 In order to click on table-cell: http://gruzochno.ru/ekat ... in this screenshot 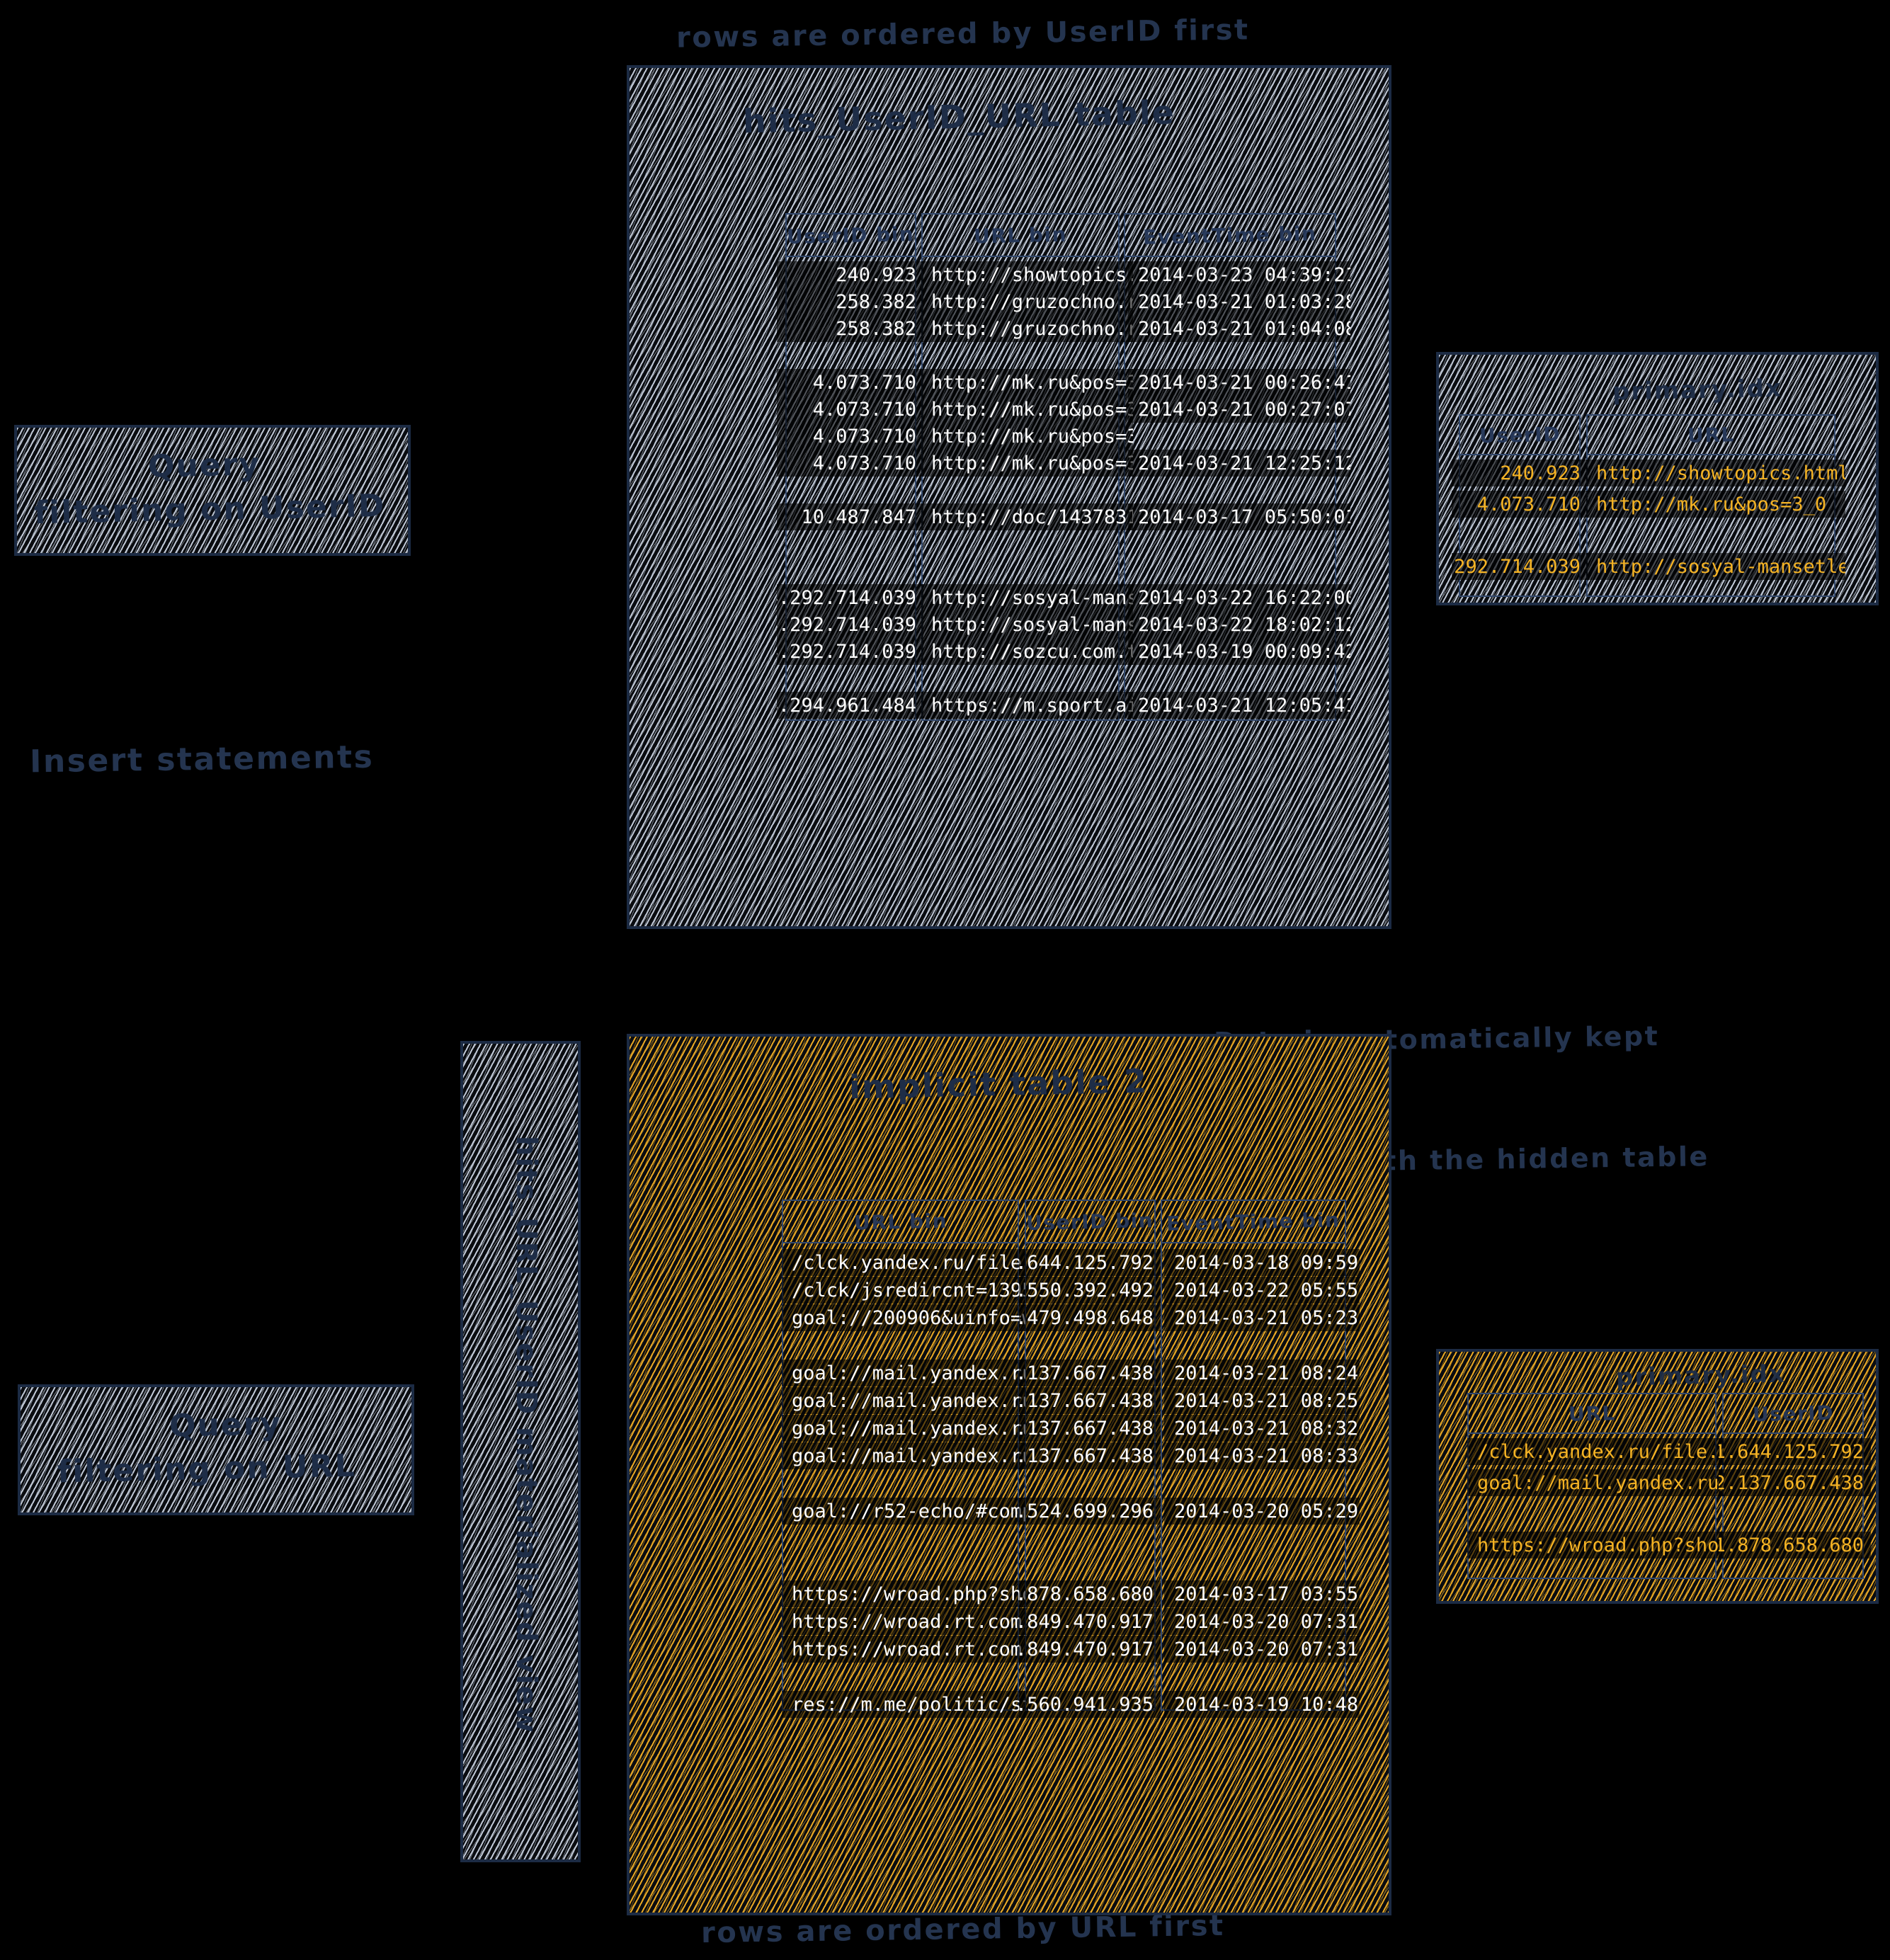, I will do `click(1027, 301)`.